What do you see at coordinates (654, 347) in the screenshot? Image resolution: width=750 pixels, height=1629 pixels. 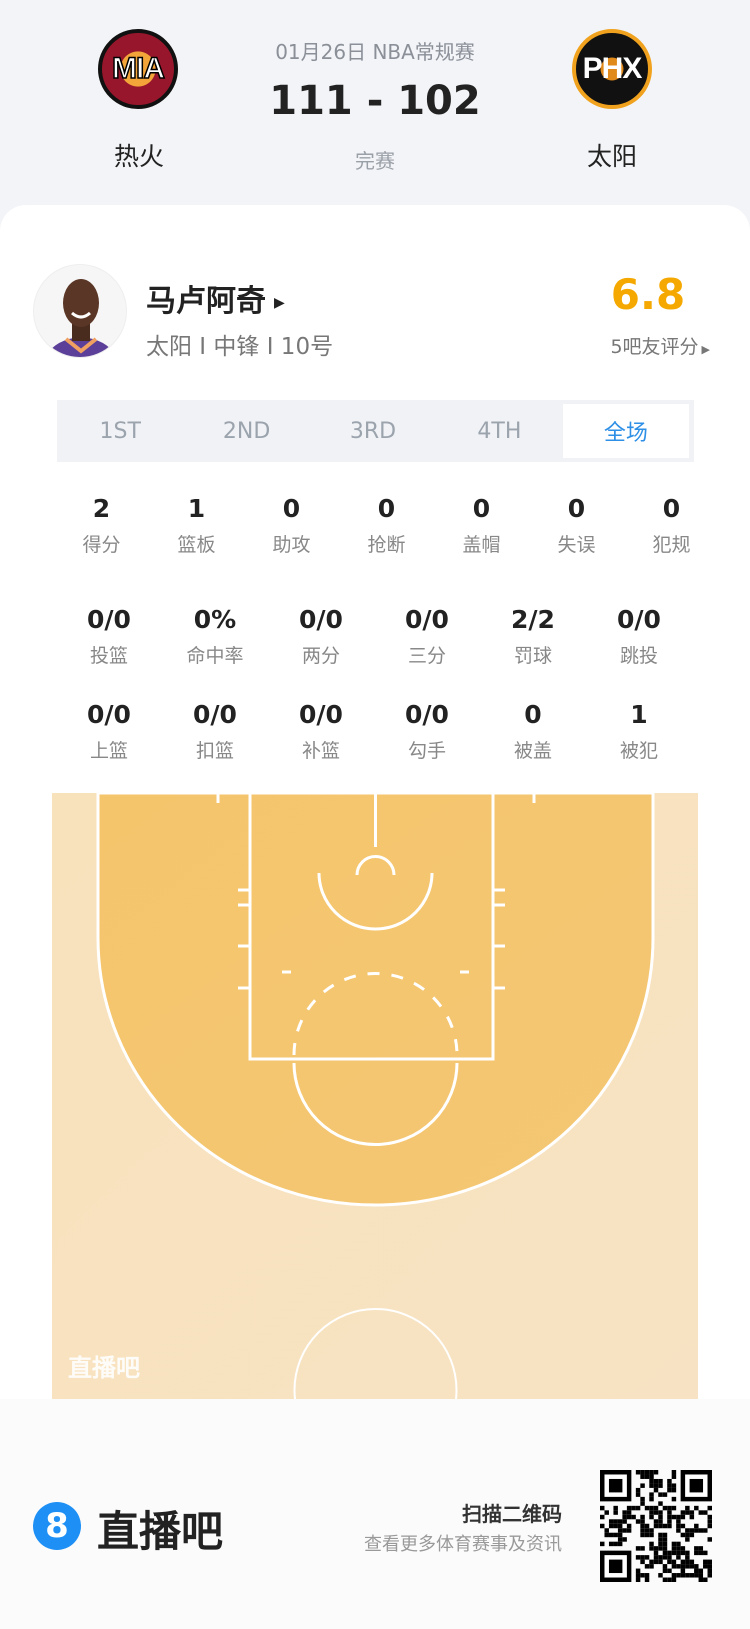 I see `rating-label: 5吧友评分` at bounding box center [654, 347].